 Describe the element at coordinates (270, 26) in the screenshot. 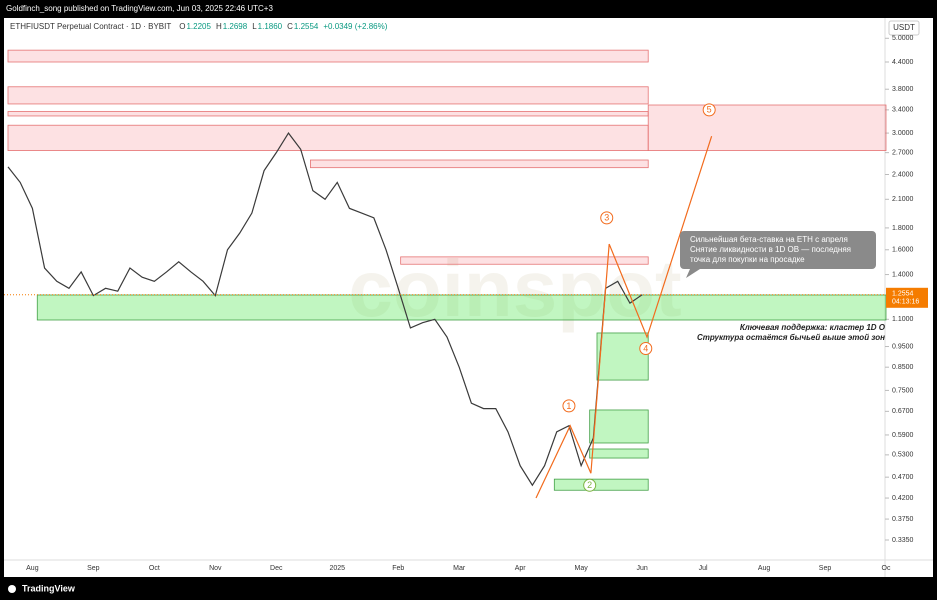

I see `ohlc-value: 1.1860` at that location.